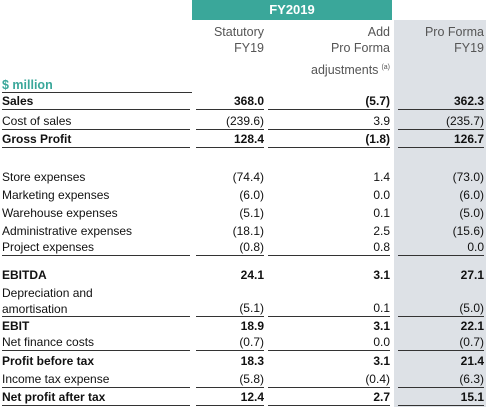  I want to click on table-value: (73.0), so click(468, 177).